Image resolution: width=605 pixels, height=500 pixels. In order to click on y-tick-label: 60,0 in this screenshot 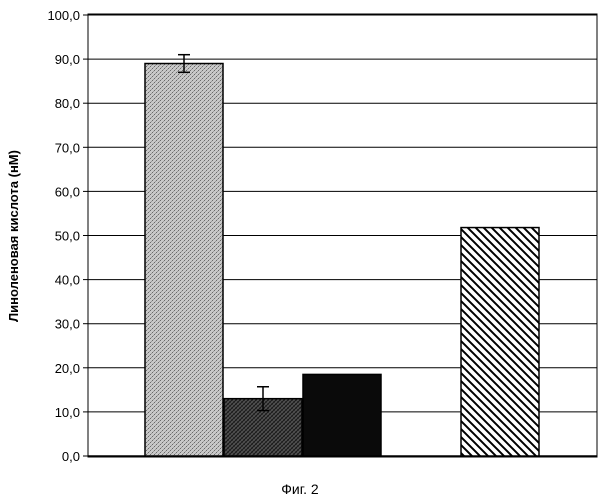, I will do `click(67, 191)`.